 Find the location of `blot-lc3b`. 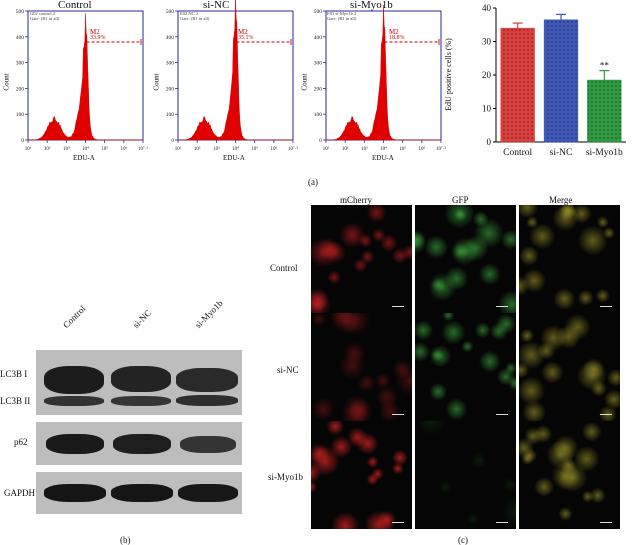

blot-lc3b is located at coordinates (139, 382).